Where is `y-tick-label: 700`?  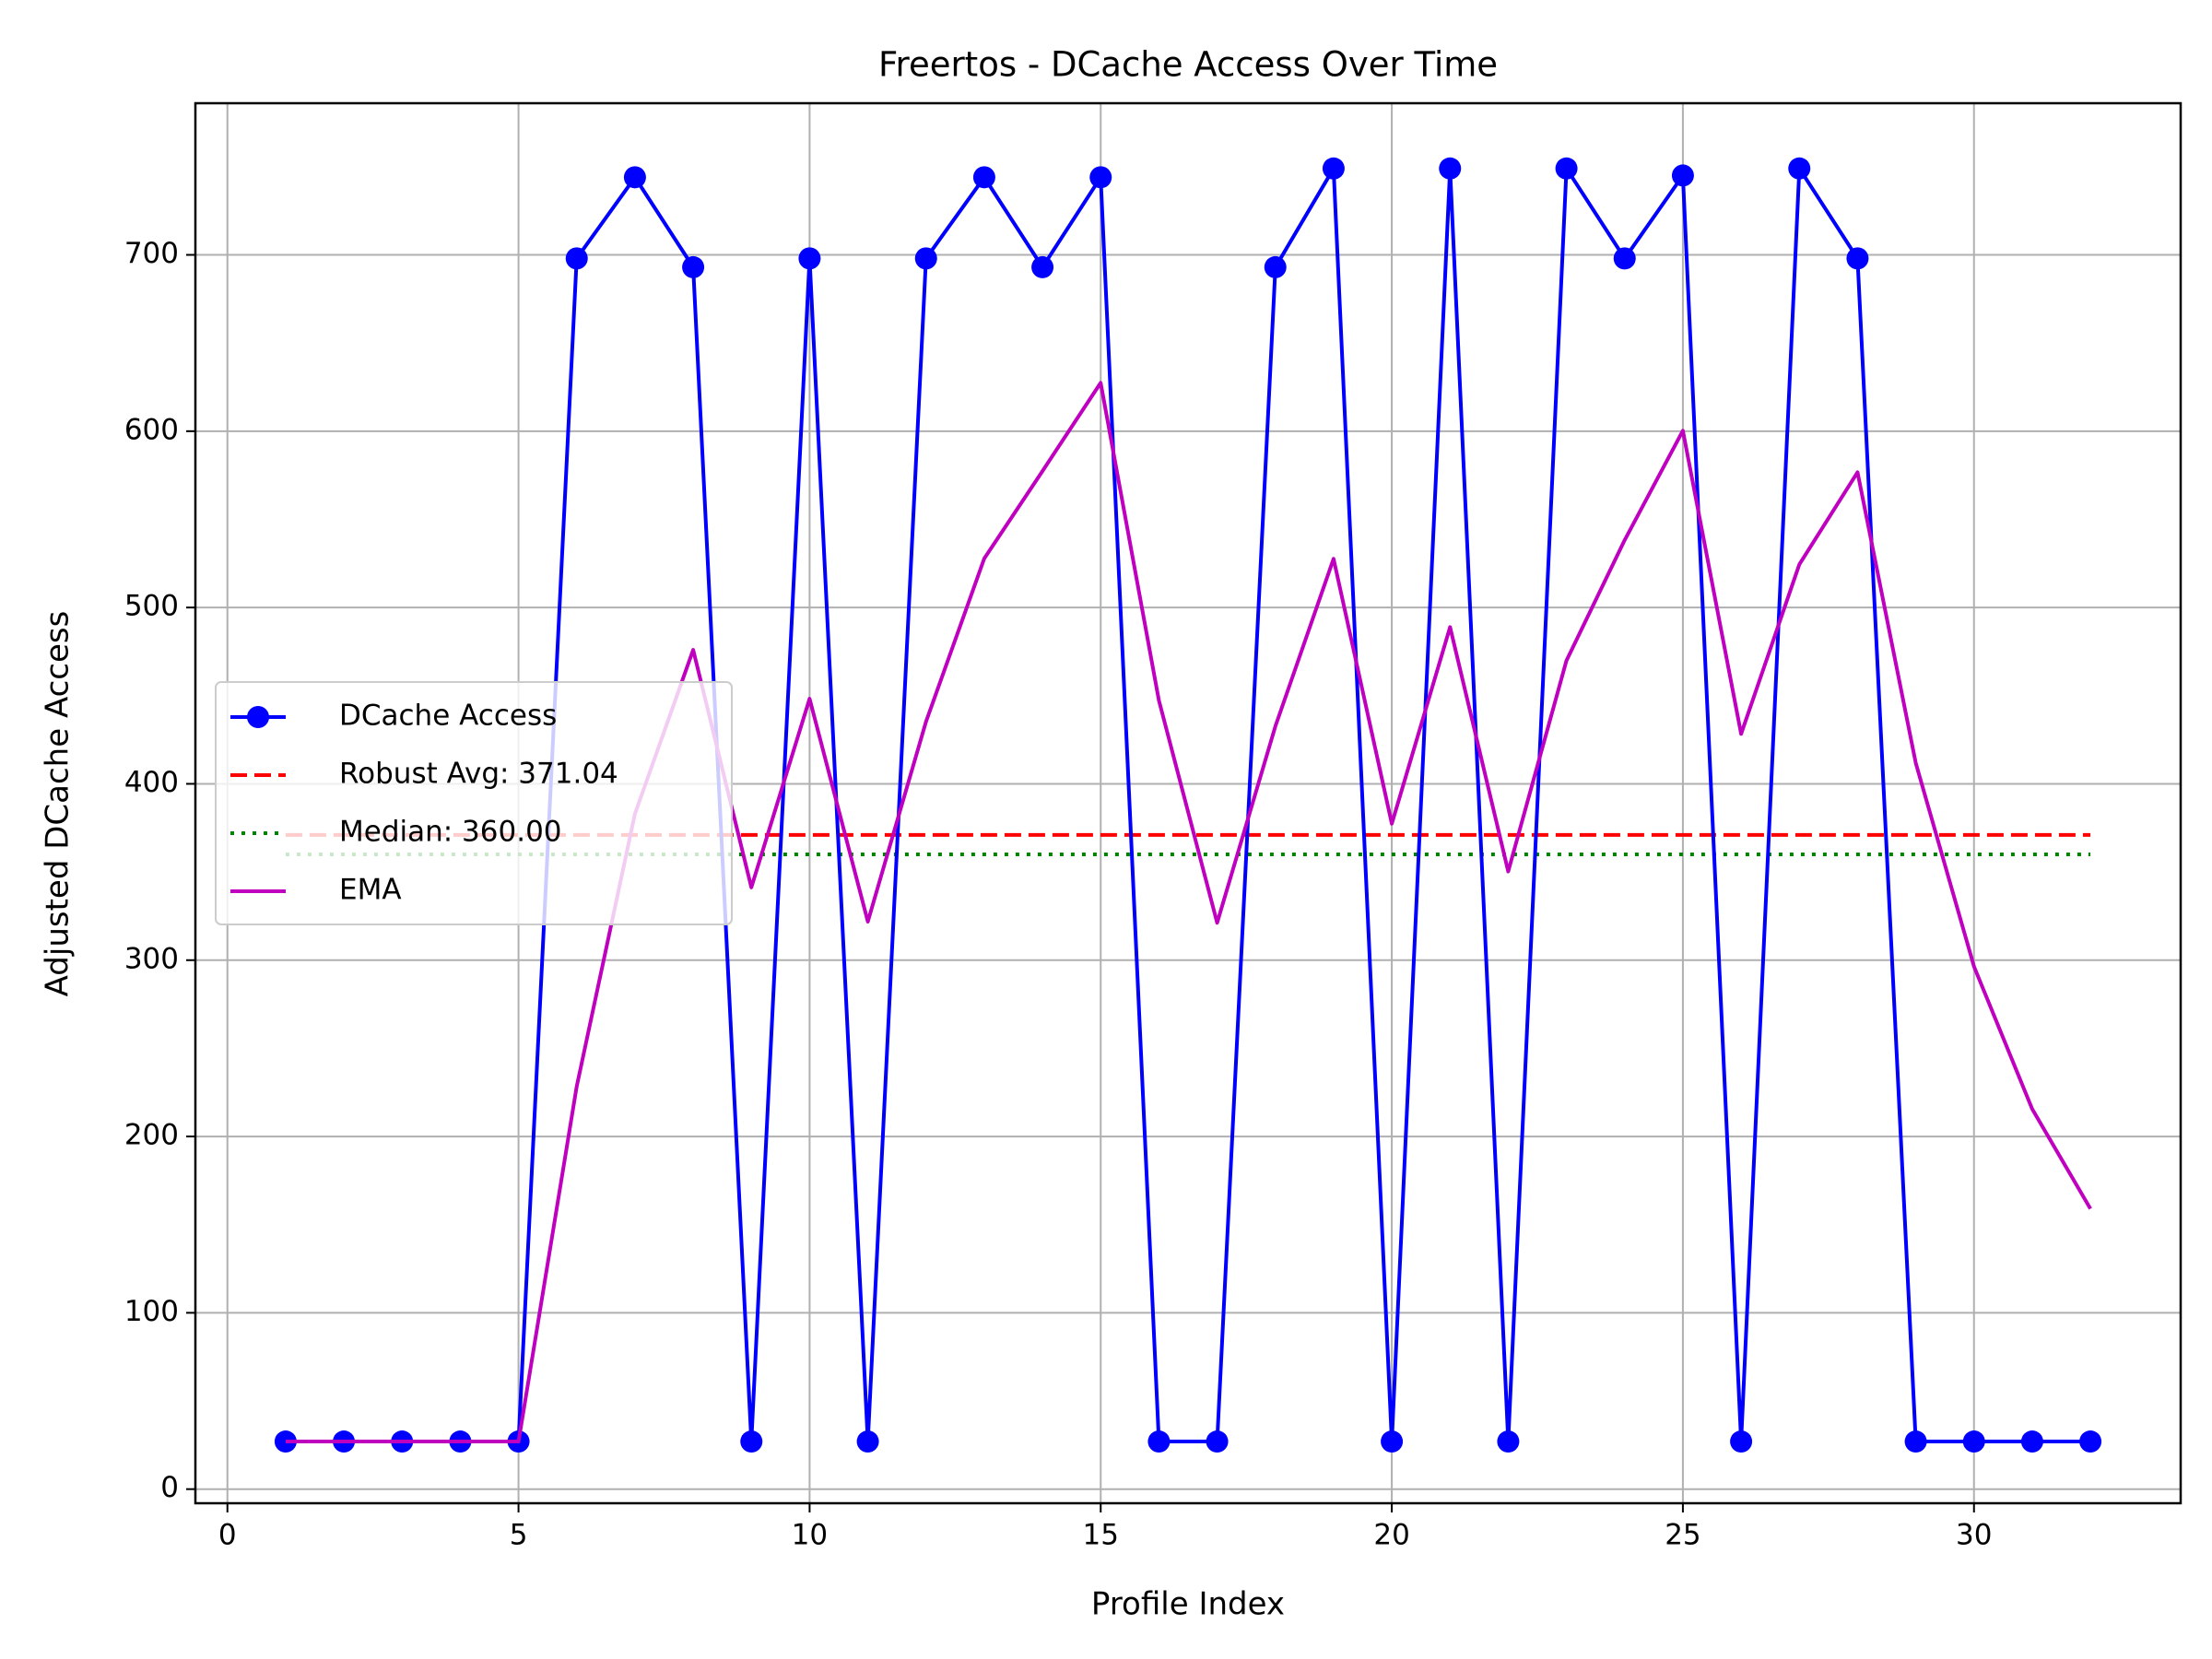
y-tick-label: 700 is located at coordinates (151, 253).